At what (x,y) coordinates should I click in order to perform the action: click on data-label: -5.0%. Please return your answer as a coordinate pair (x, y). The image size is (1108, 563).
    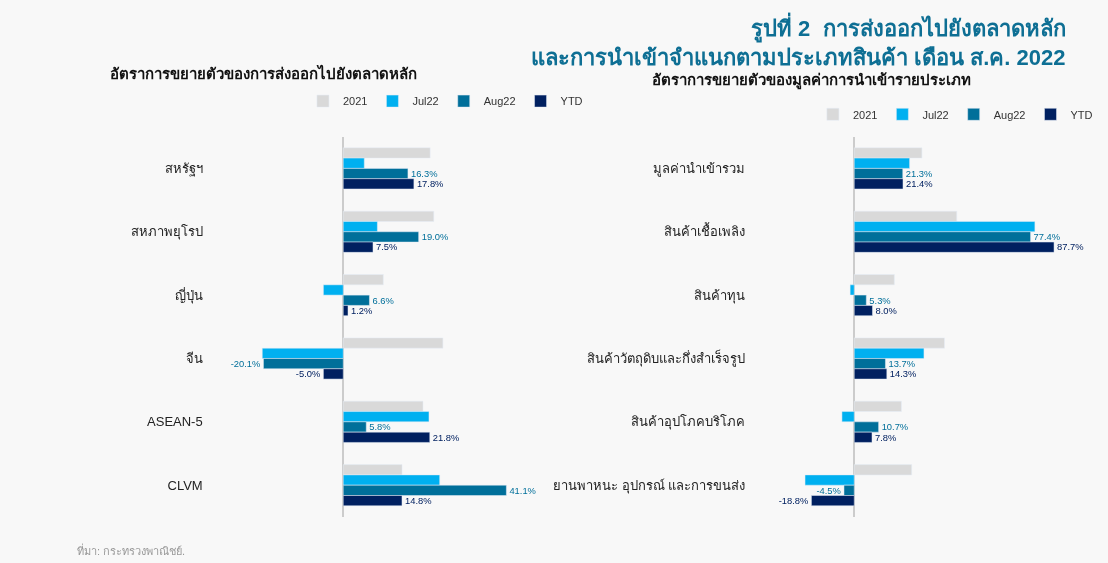
    Looking at the image, I should click on (308, 374).